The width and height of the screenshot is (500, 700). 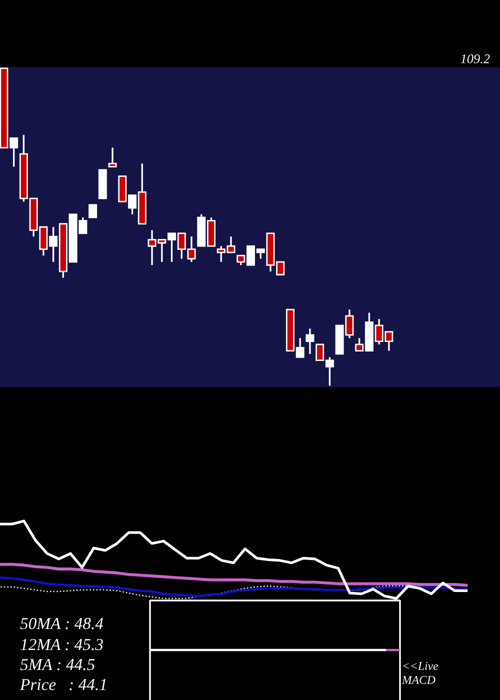 I want to click on text: 12MA : 45.3, so click(x=61, y=644).